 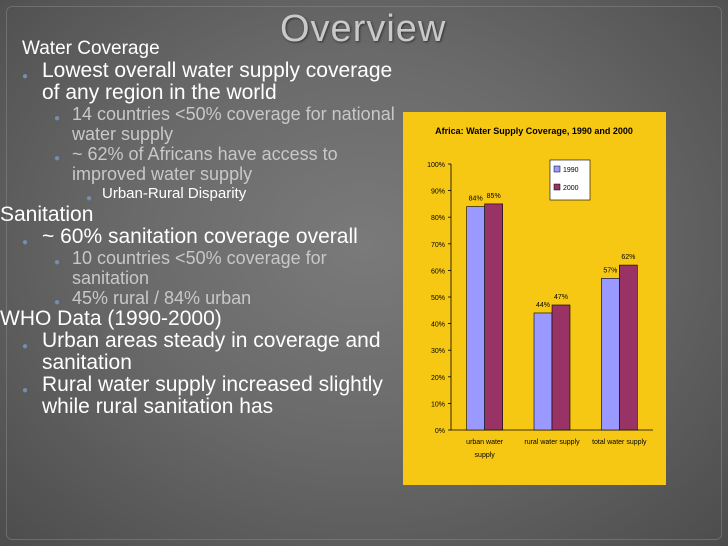 I want to click on y-tick-label: 0%, so click(x=440, y=431).